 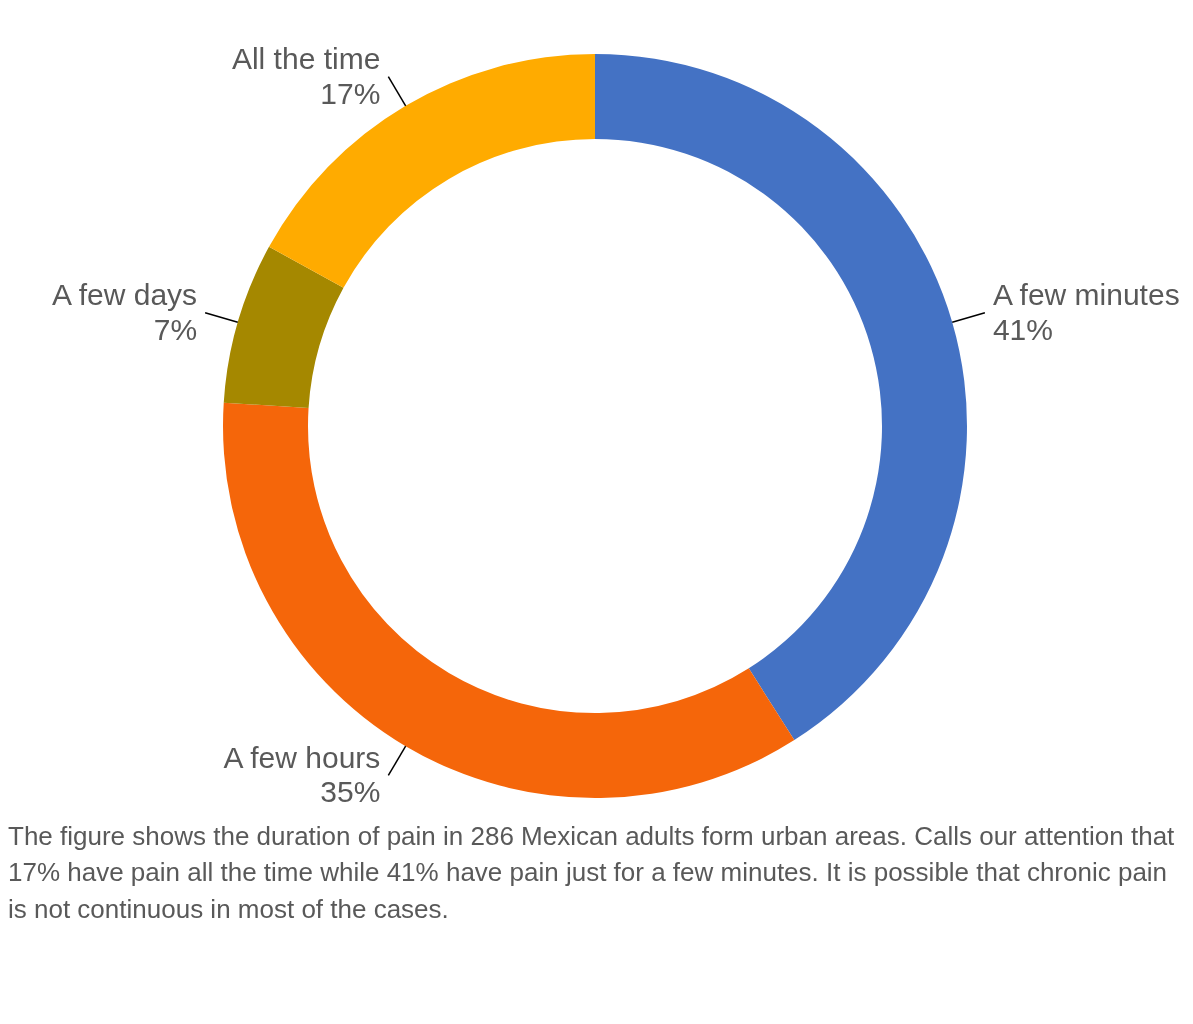 I want to click on text: The figure shows the duration of pain in 286 Mexican adults form urban areas. Calls our attention that 17% have pain all the time while 41% have pain just for a few minutes. It is possible that chronic pain is not continuous in most of the cases., so click(x=592, y=873).